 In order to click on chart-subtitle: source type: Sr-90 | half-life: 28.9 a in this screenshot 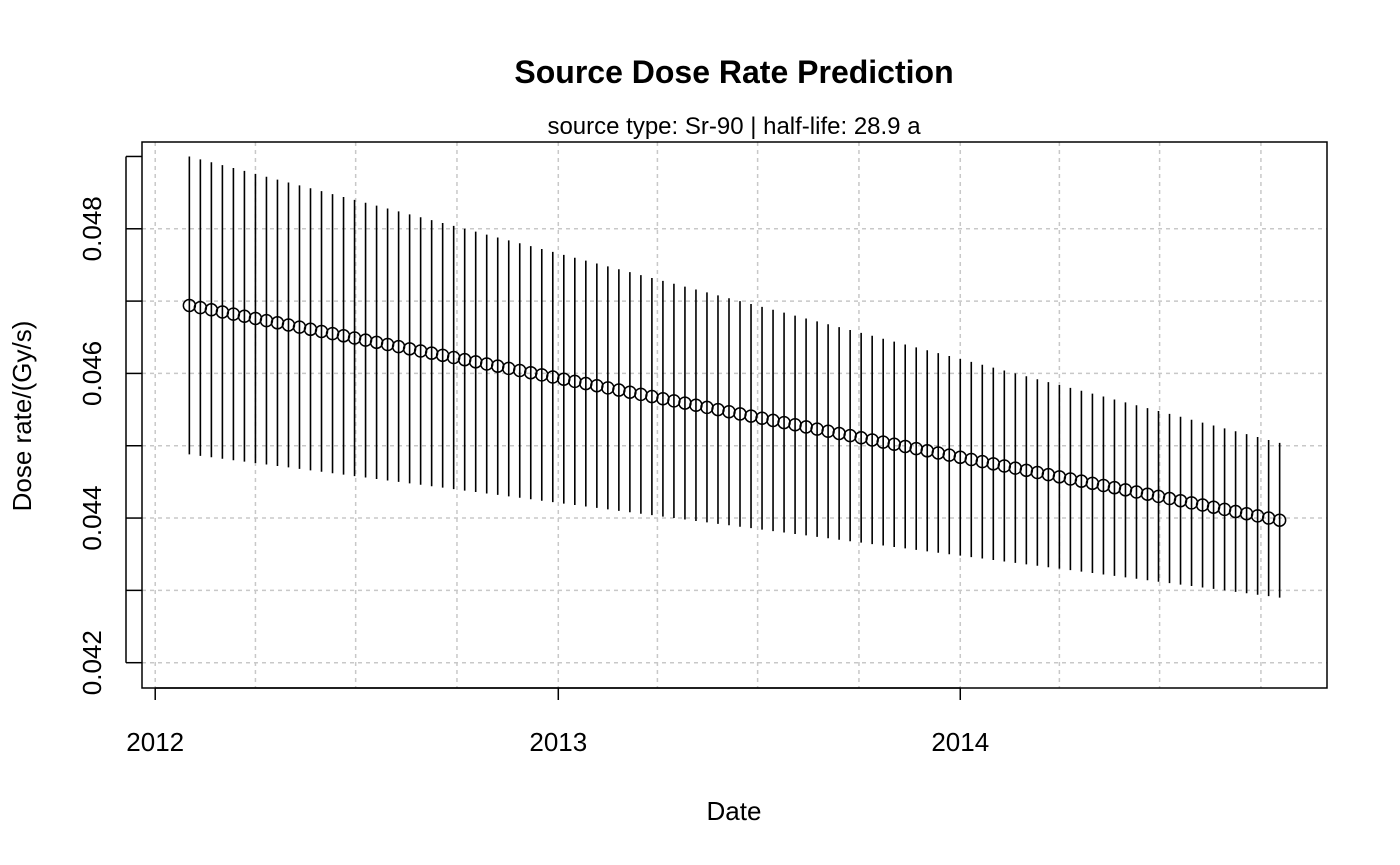, I will do `click(734, 126)`.